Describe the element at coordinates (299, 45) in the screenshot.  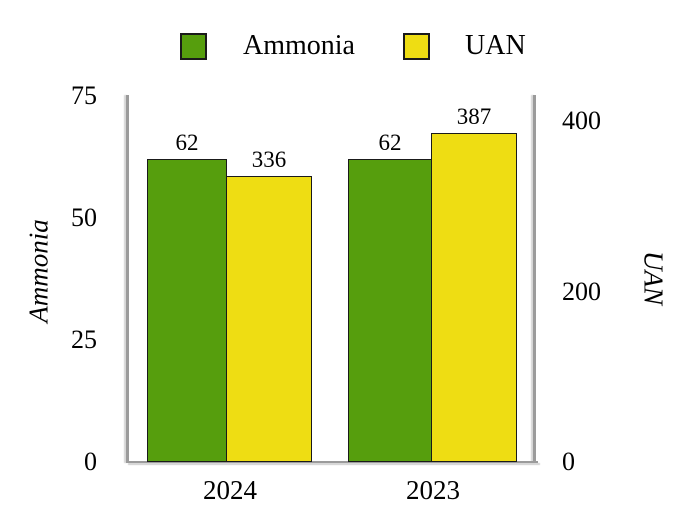
I see `legend-label-ammonia: Ammonia` at that location.